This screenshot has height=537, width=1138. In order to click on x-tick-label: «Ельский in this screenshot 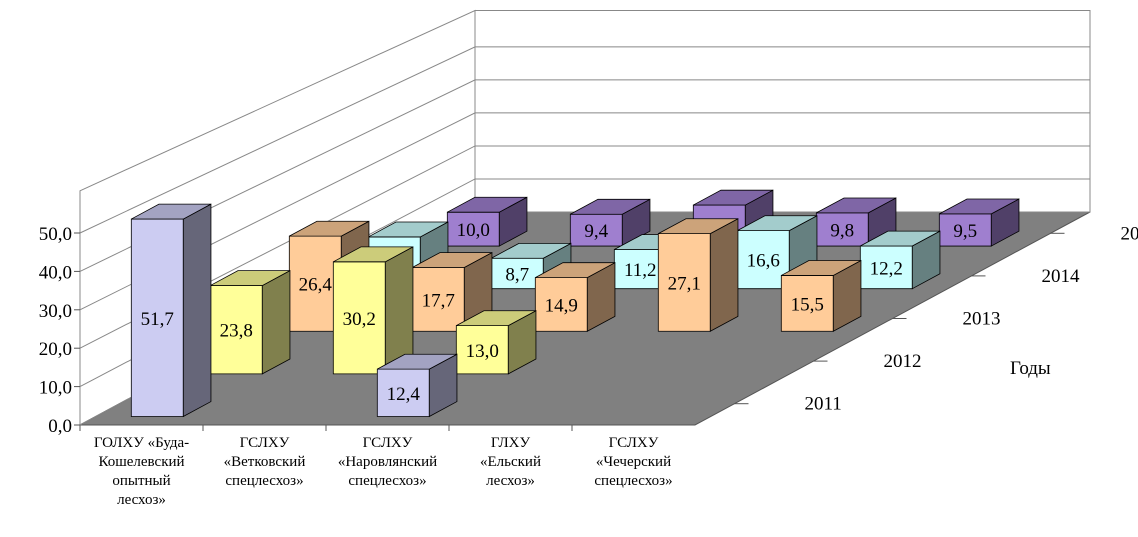, I will do `click(510, 462)`.